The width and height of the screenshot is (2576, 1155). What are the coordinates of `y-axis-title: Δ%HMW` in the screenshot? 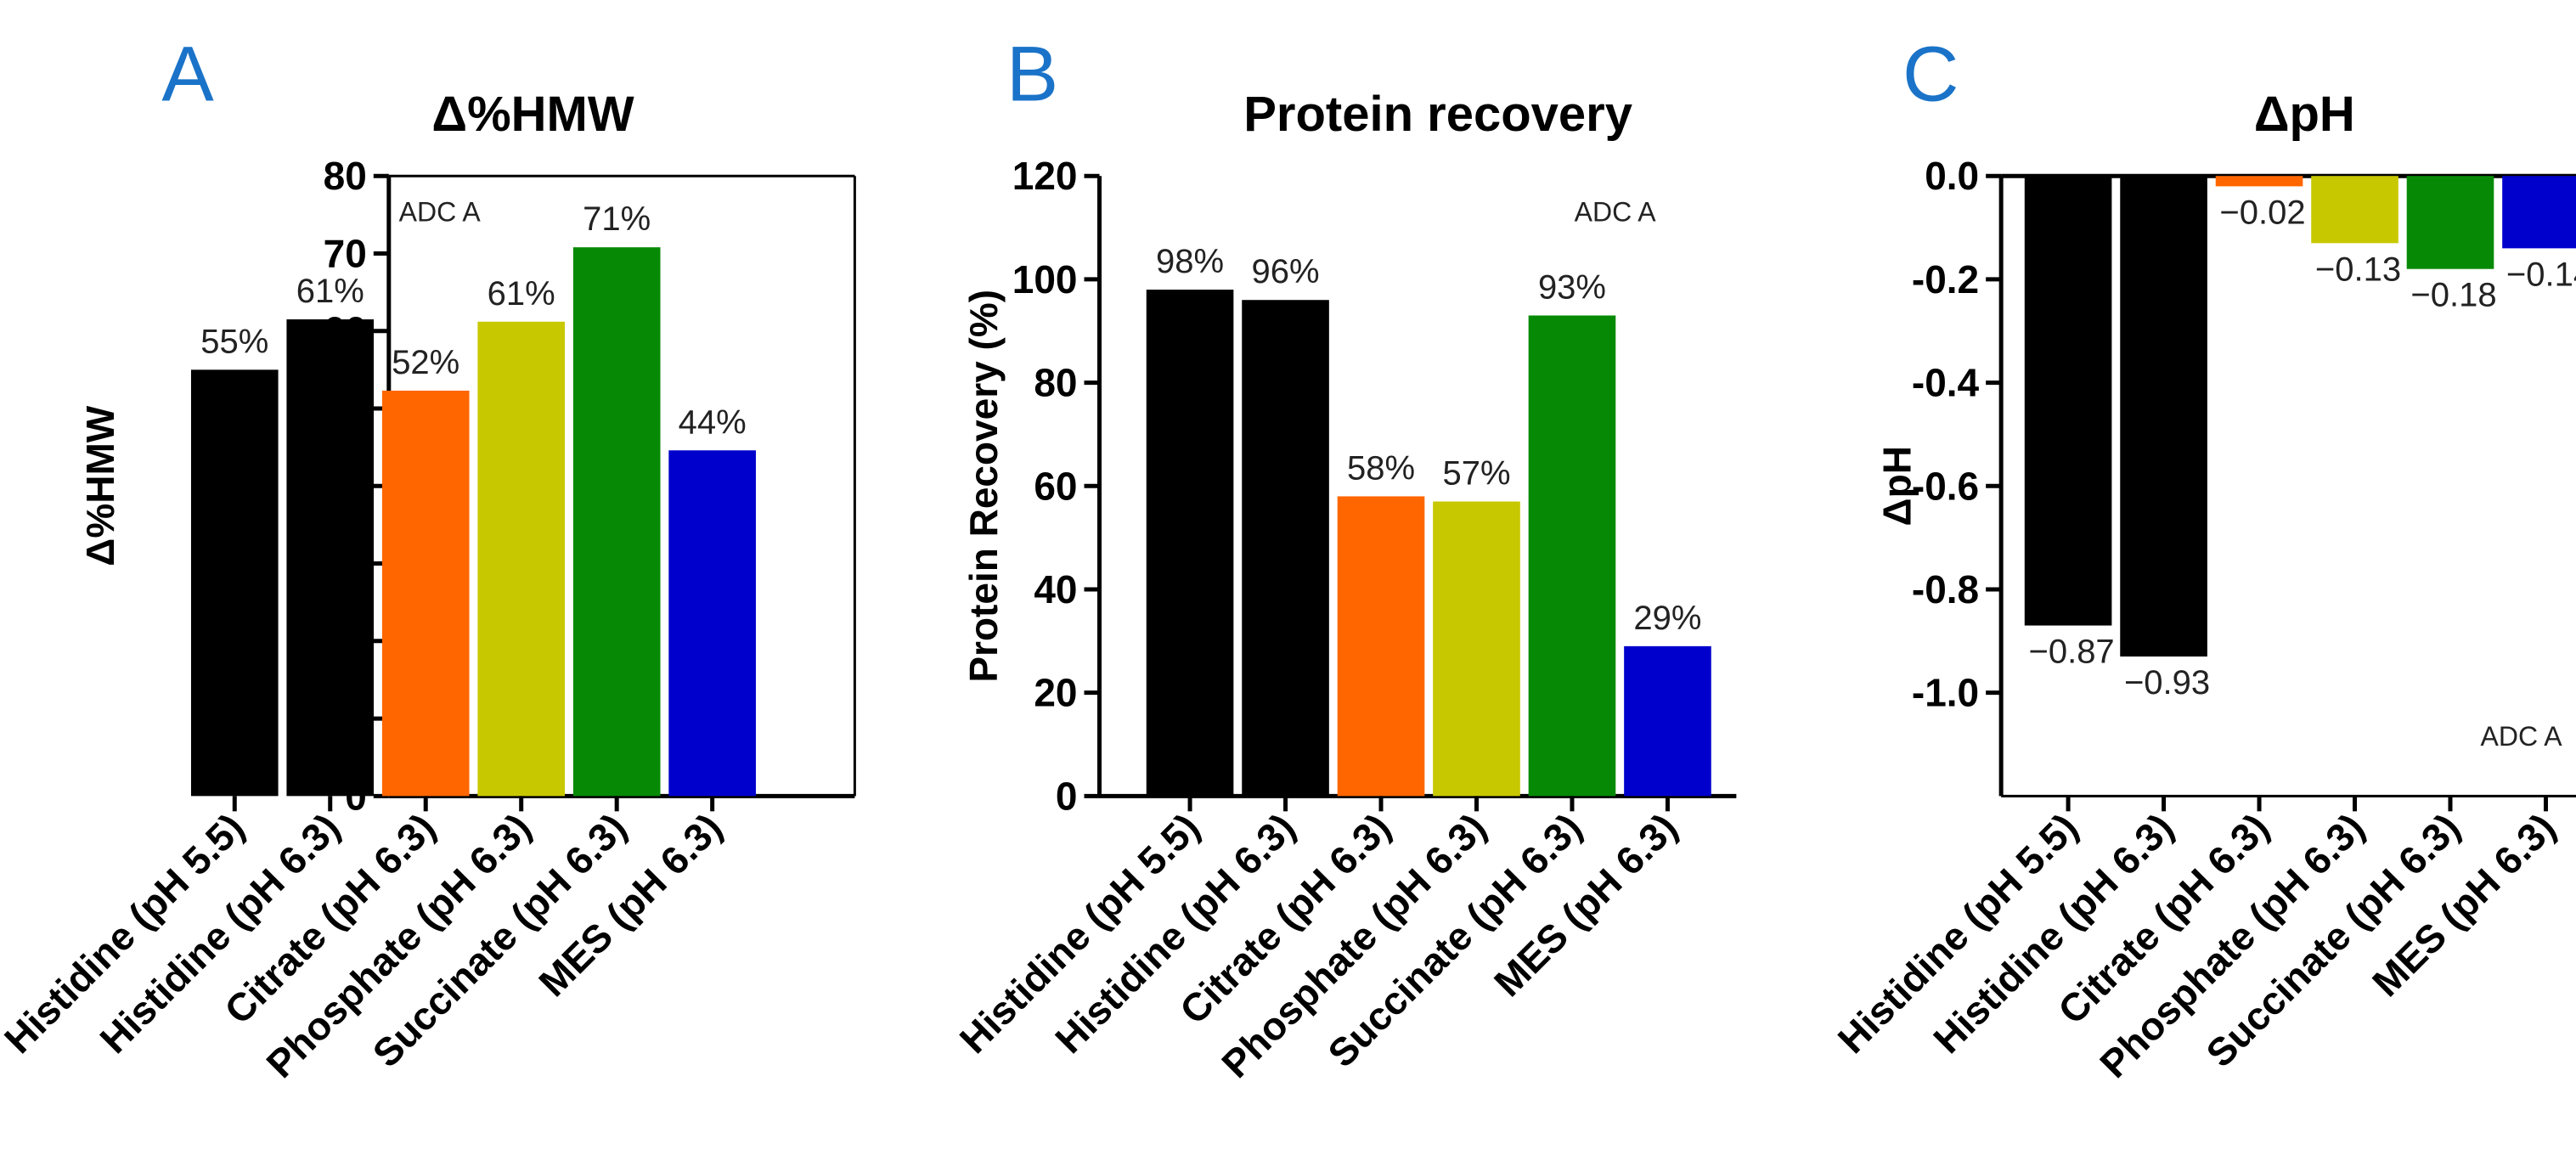 It's located at (100, 485).